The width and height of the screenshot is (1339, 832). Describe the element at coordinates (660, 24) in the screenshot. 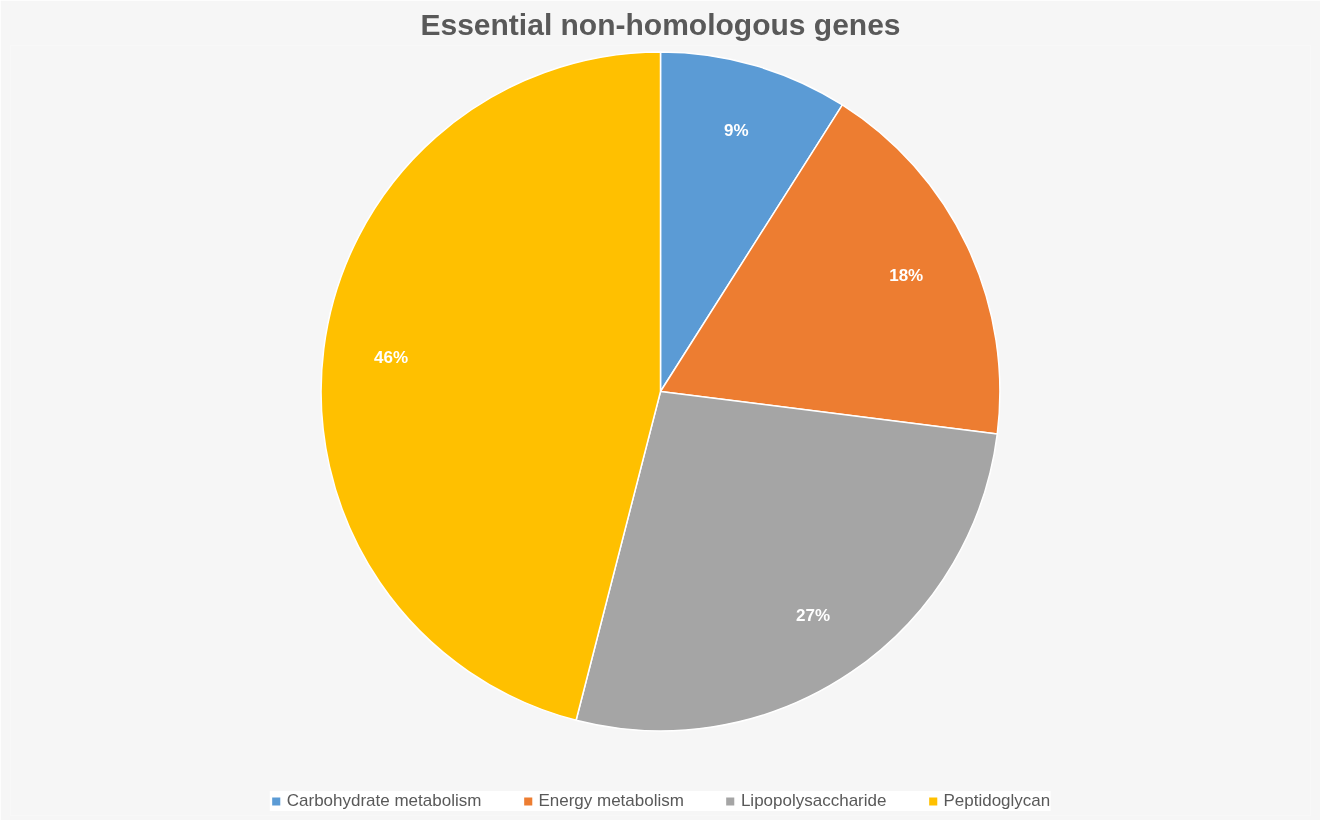

I see `chart-title: Essential non-homologous genes` at that location.